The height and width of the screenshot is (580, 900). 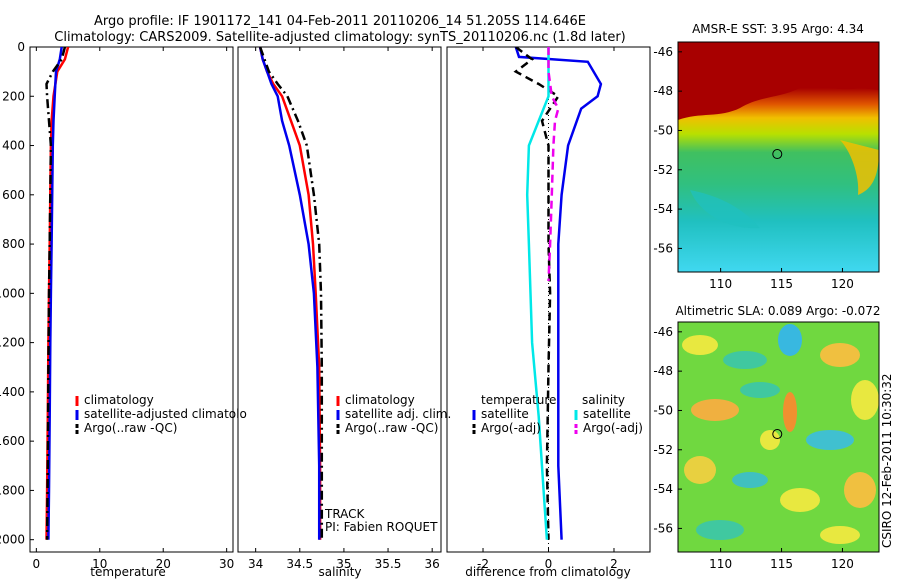 I want to click on temperature-xlabel: temperature, so click(x=127, y=572).